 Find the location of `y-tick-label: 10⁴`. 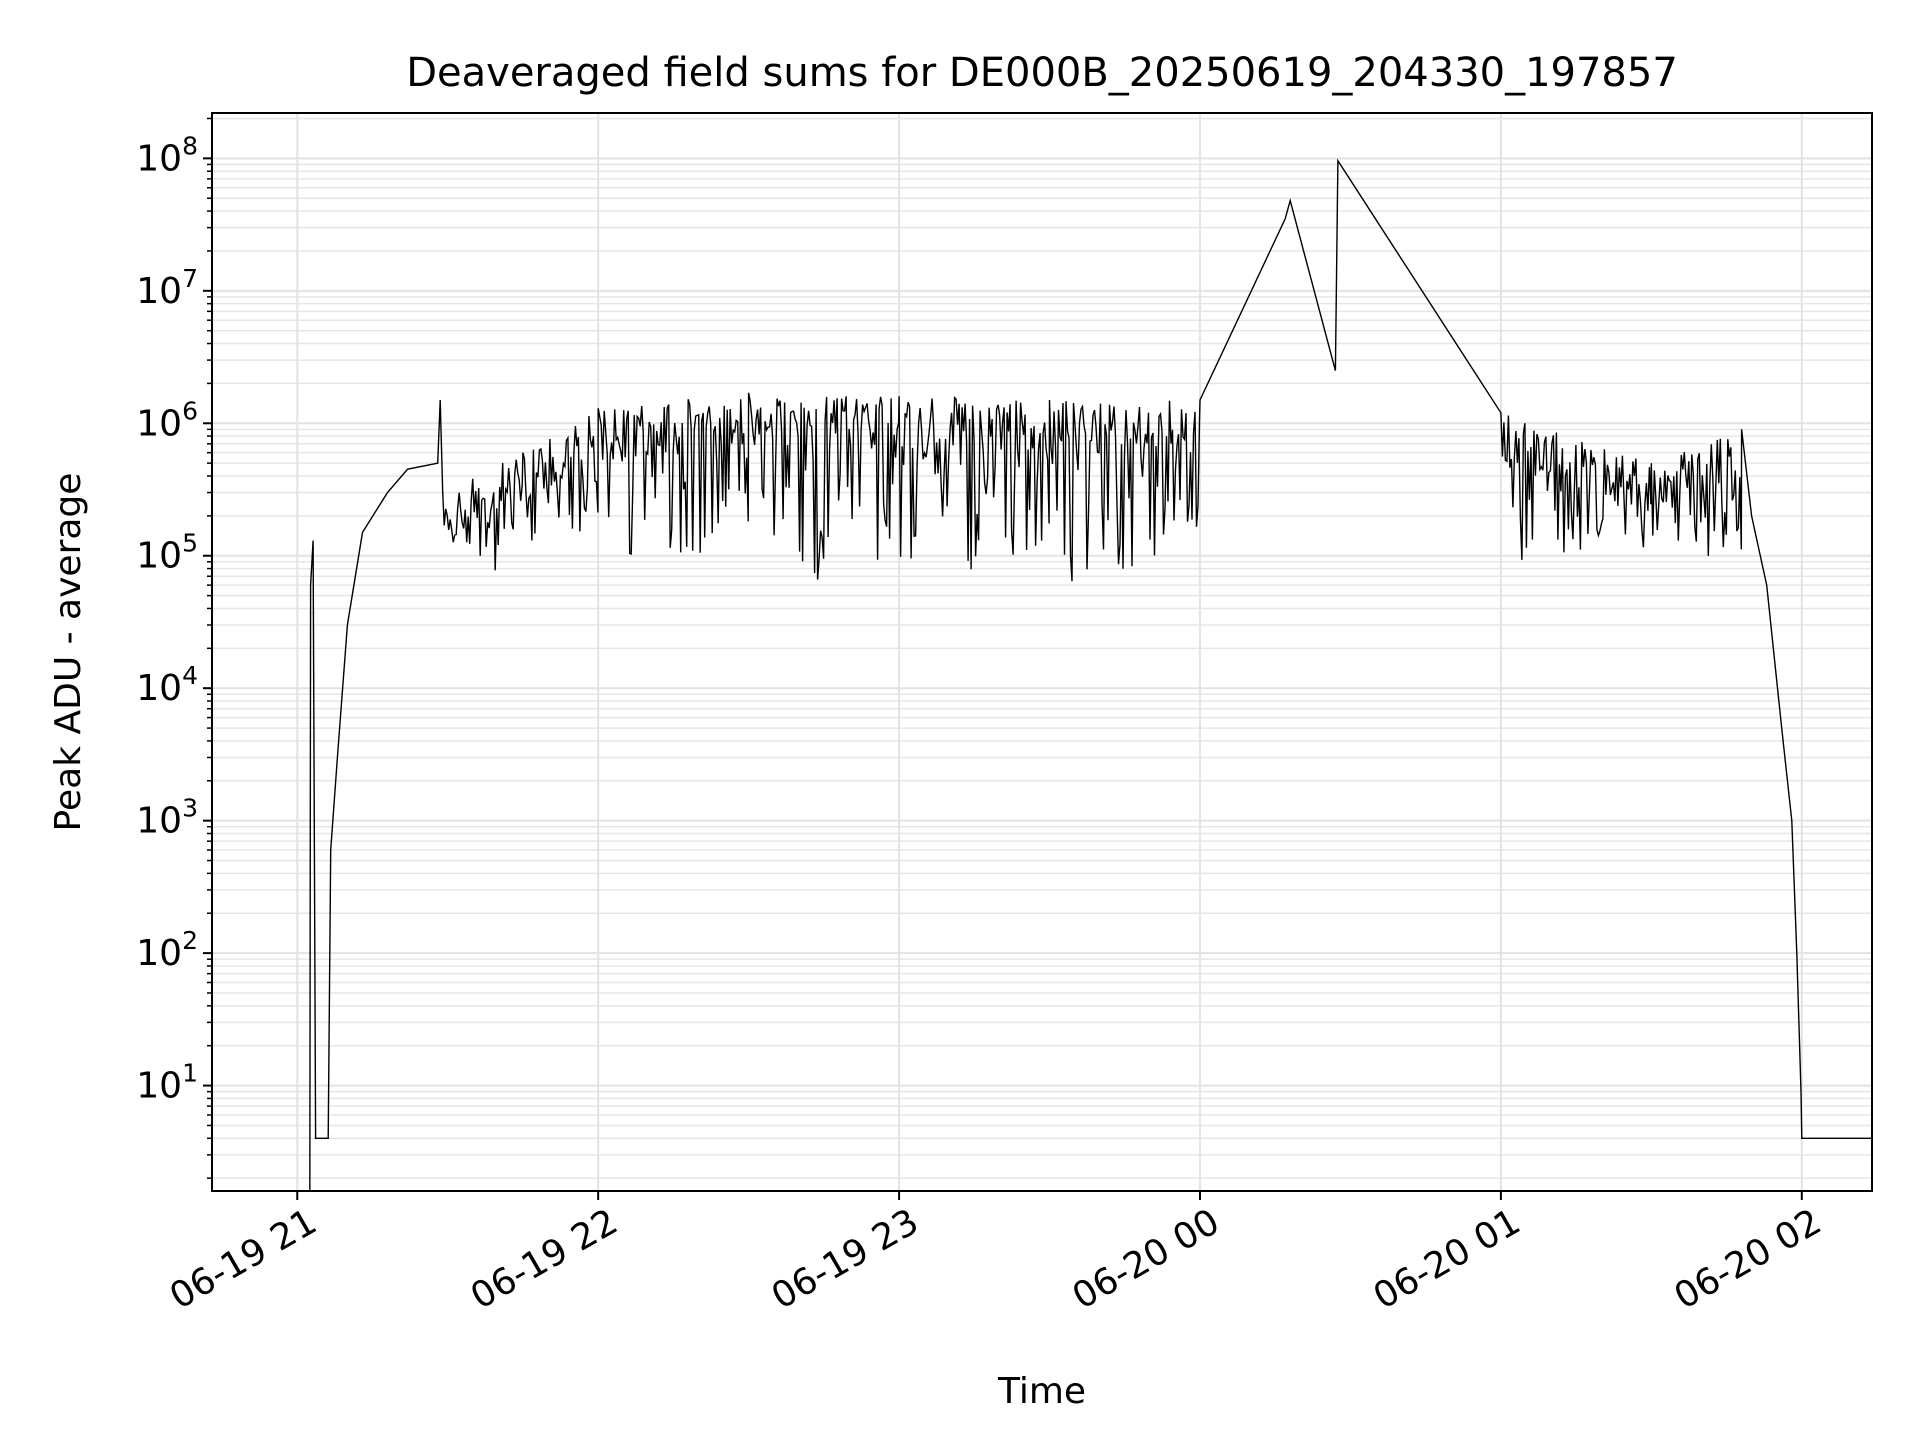

y-tick-label: 10⁴ is located at coordinates (167, 685).